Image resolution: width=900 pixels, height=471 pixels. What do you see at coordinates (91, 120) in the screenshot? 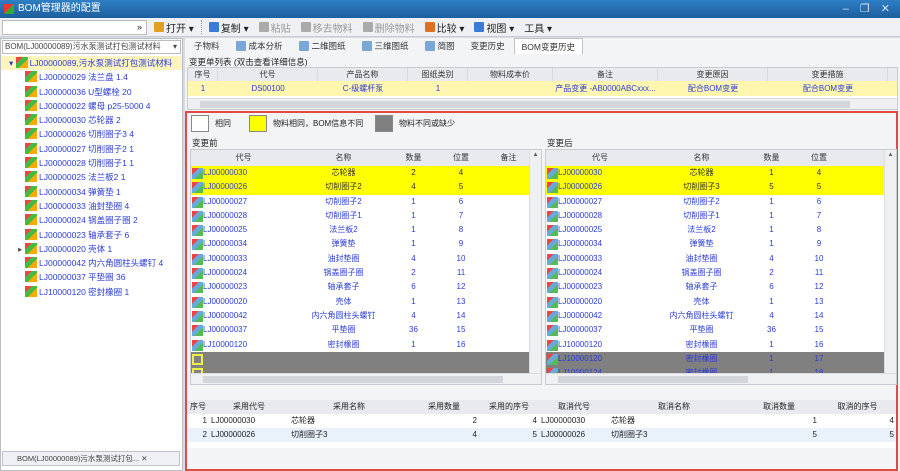
I see `tree-item: LJ00000030 芯轮器 2` at bounding box center [91, 120].